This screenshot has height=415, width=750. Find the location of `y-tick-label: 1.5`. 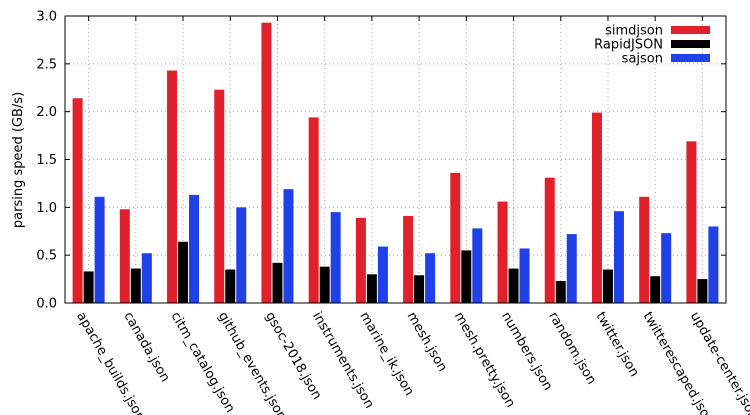

y-tick-label: 1.5 is located at coordinates (46, 160).